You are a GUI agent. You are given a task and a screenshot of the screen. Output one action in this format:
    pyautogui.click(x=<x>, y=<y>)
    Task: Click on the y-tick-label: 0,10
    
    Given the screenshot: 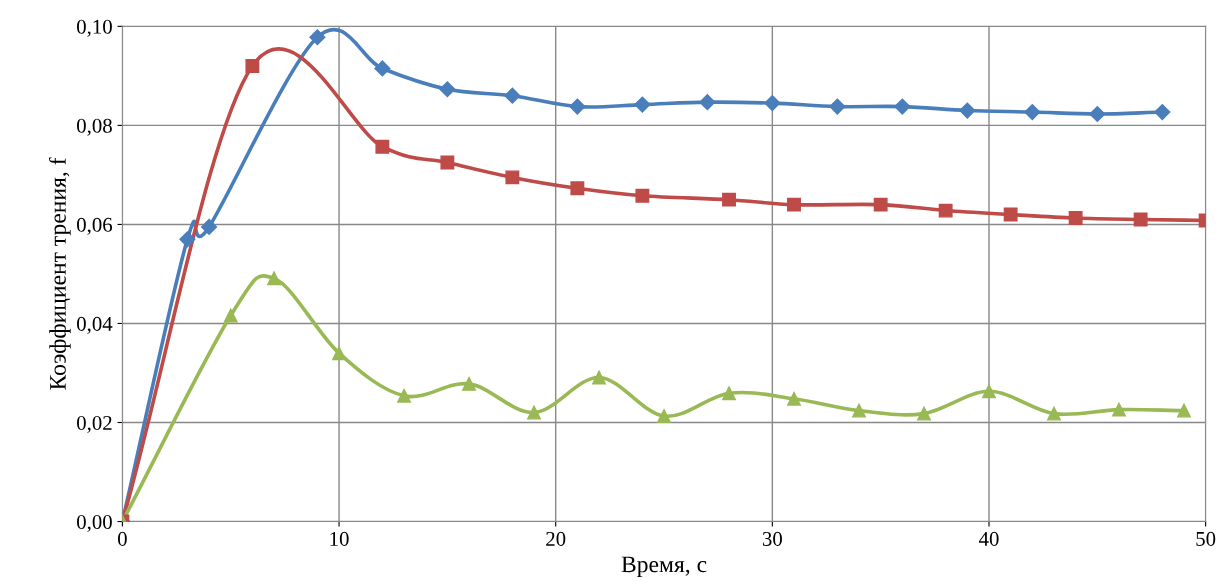 What is the action you would take?
    pyautogui.click(x=94, y=28)
    